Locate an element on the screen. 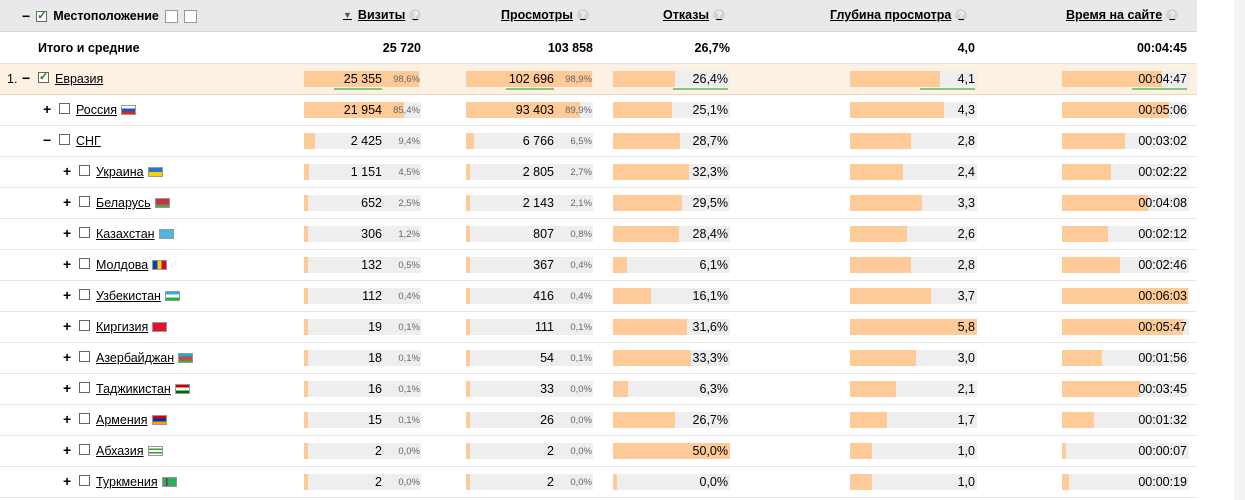  visits-bar: 15 0,1% is located at coordinates (362, 420).